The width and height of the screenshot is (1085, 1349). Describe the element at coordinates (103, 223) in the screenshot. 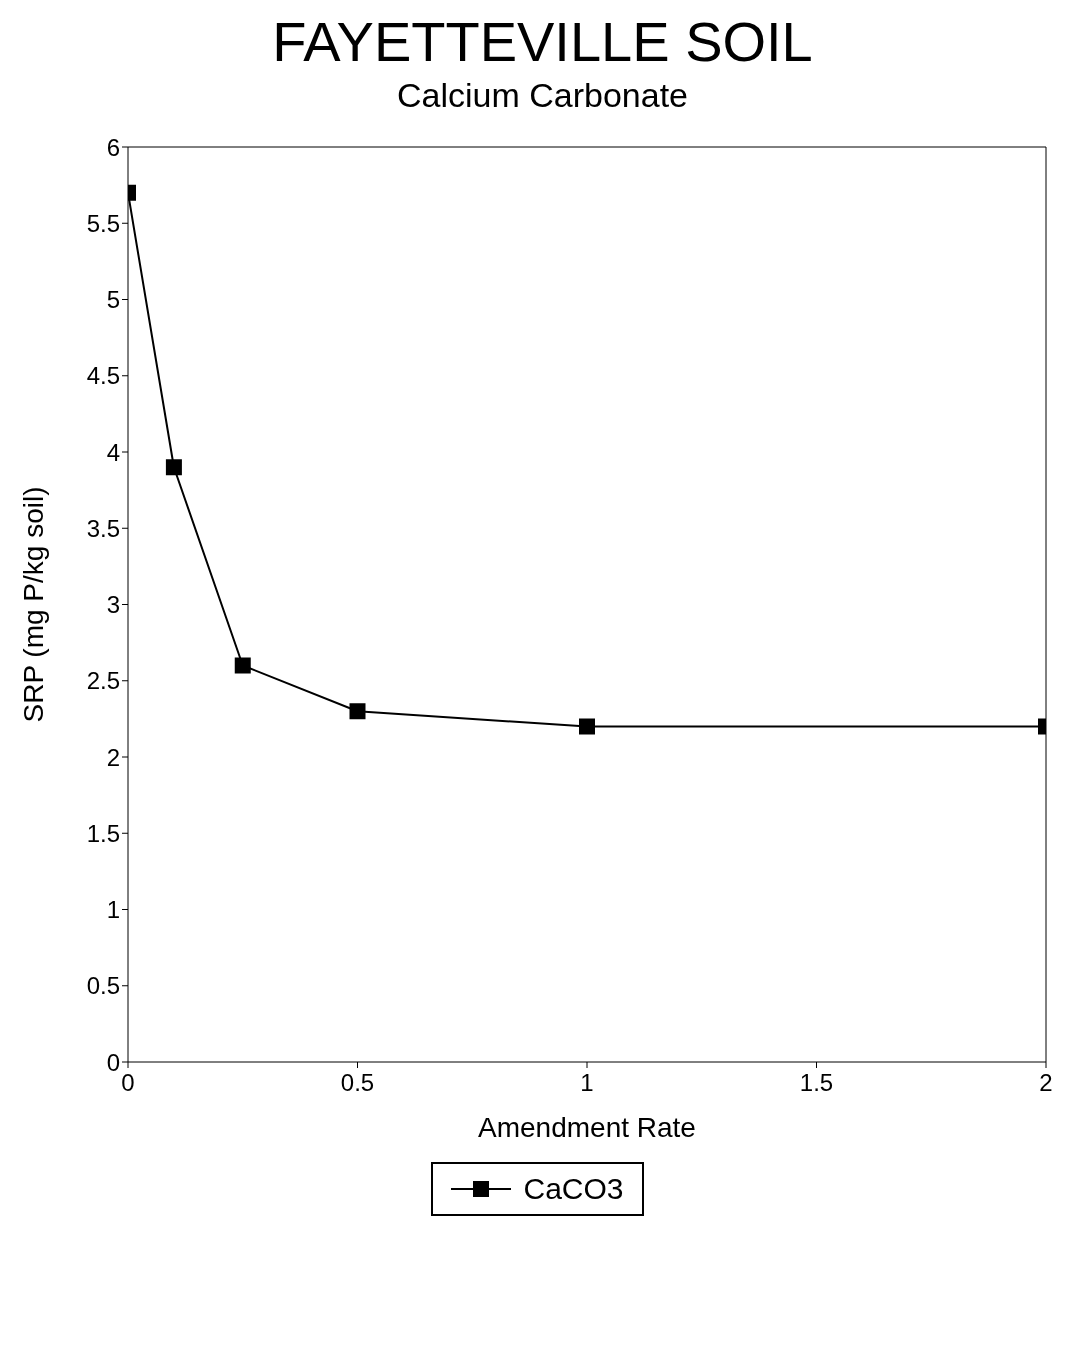

I see `y-tick-label: 5.5` at that location.